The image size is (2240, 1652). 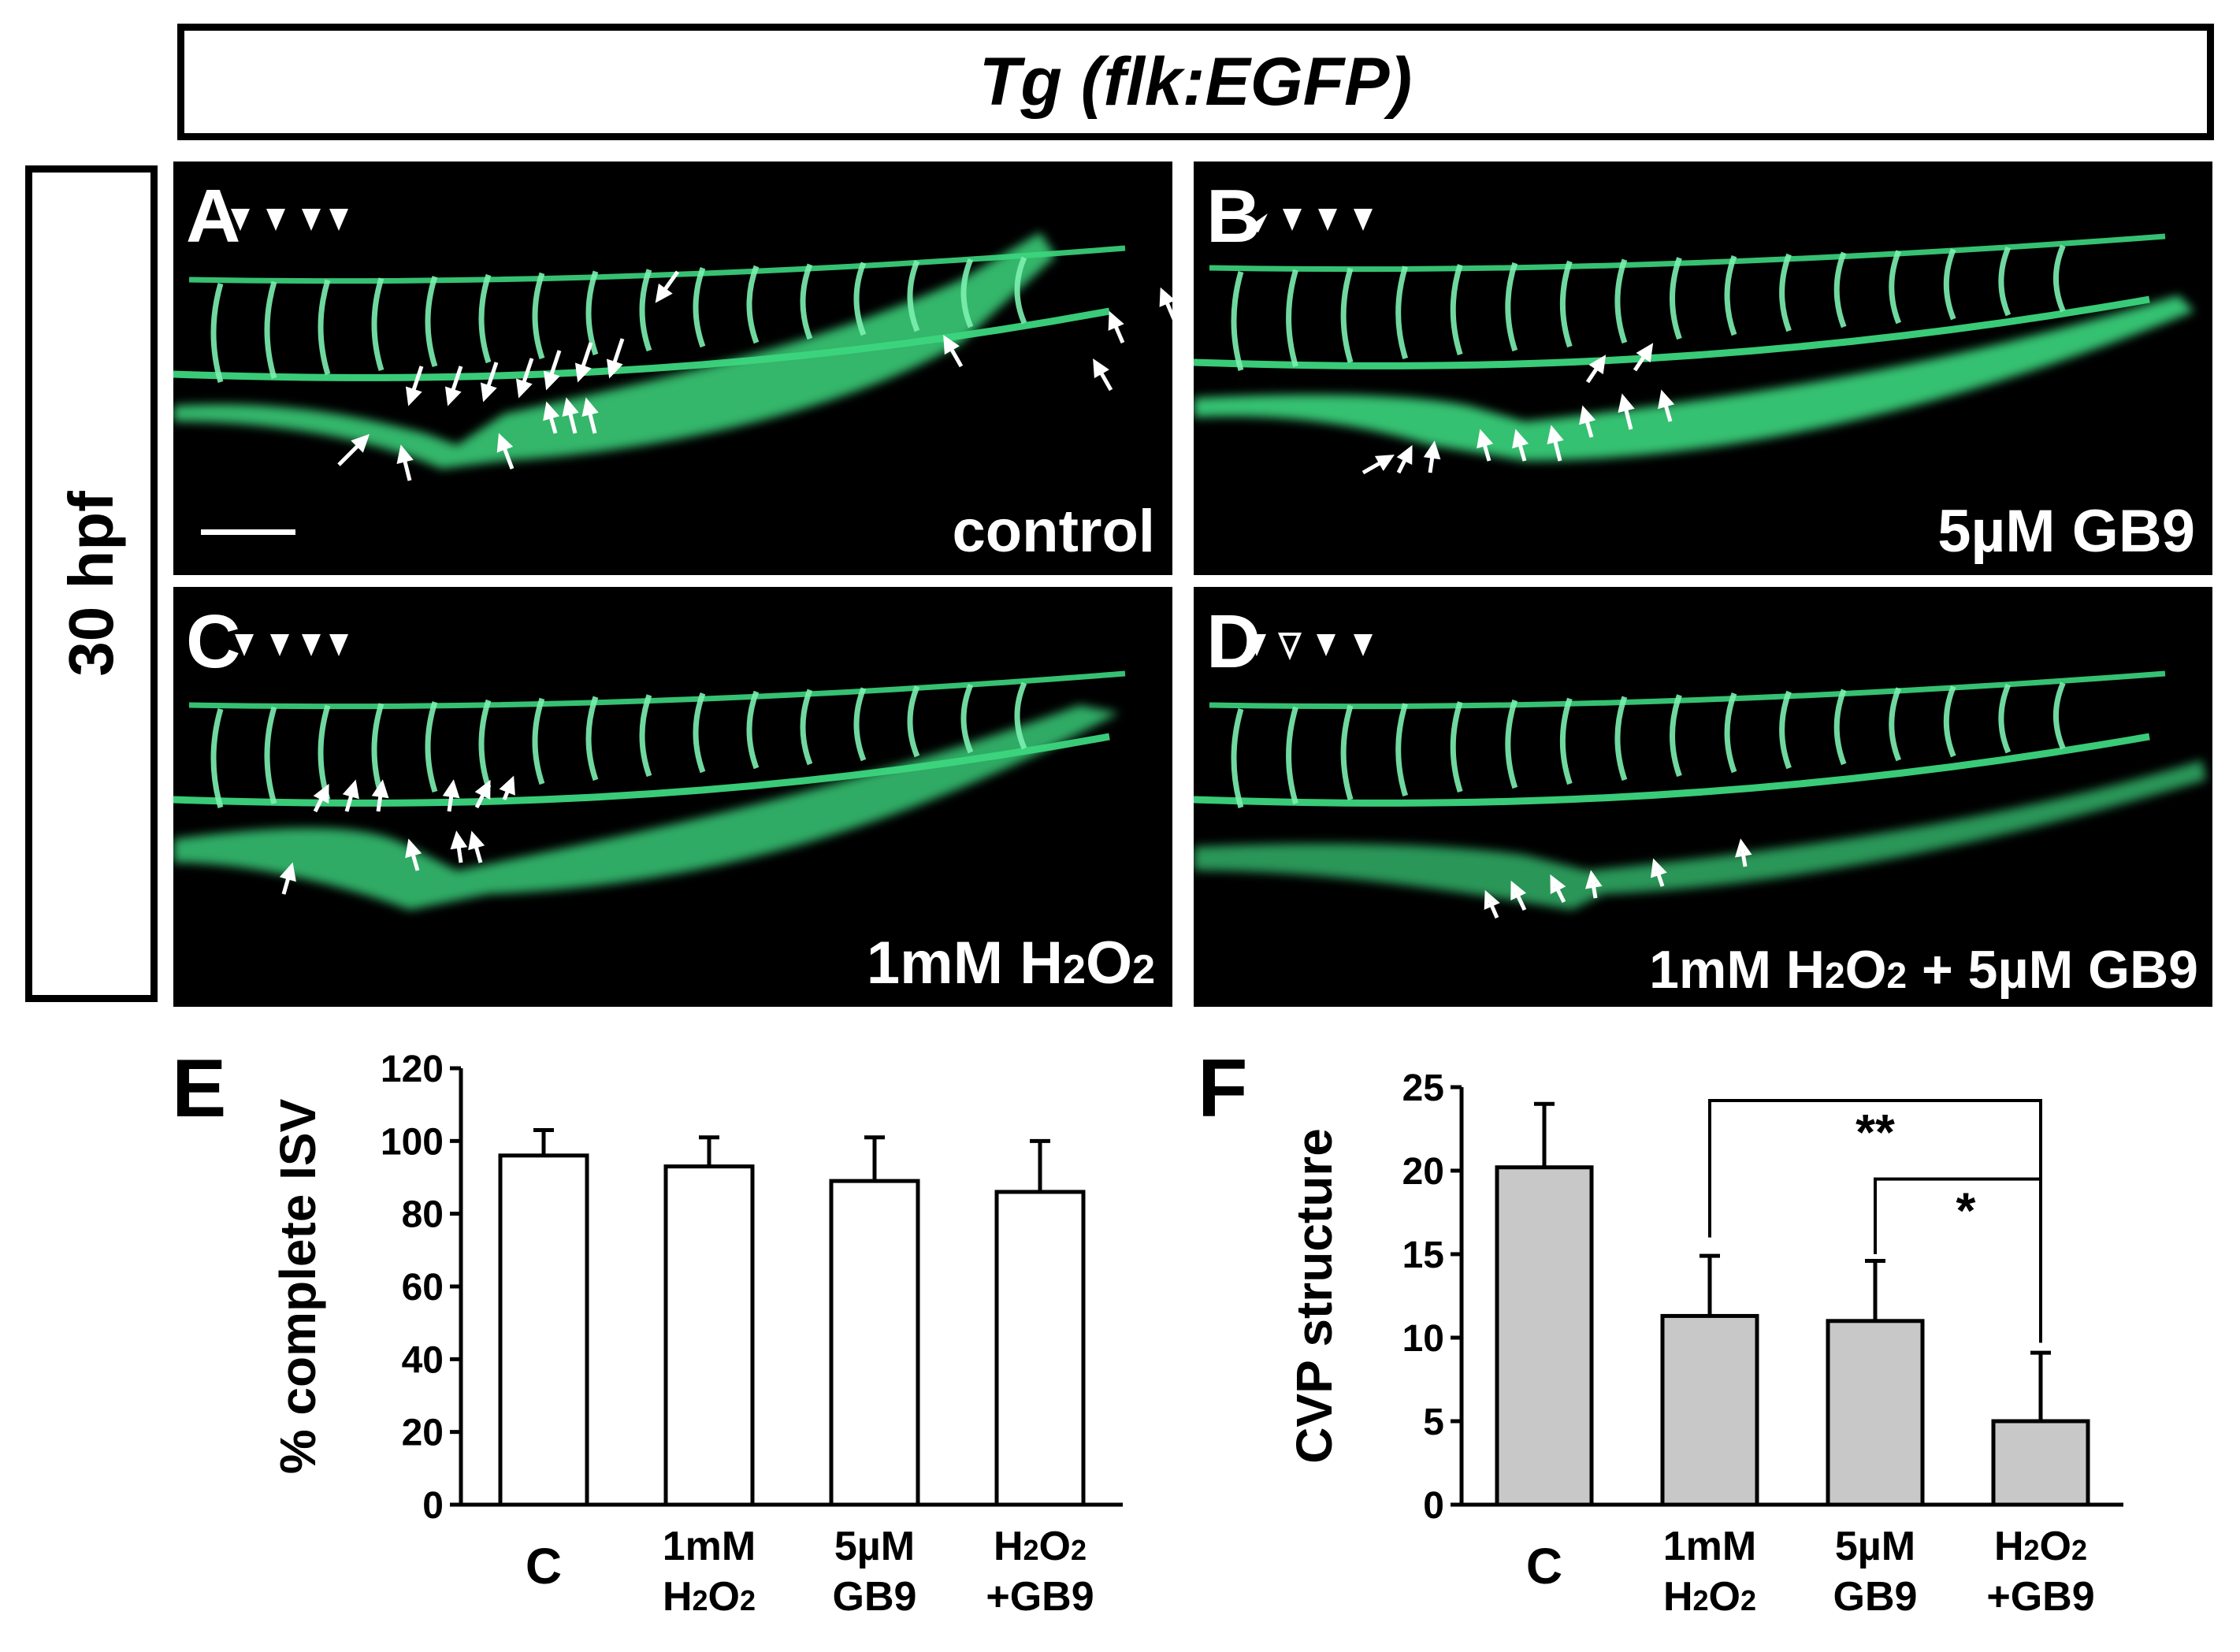 What do you see at coordinates (213, 216) in the screenshot?
I see `panel-a-letter: A` at bounding box center [213, 216].